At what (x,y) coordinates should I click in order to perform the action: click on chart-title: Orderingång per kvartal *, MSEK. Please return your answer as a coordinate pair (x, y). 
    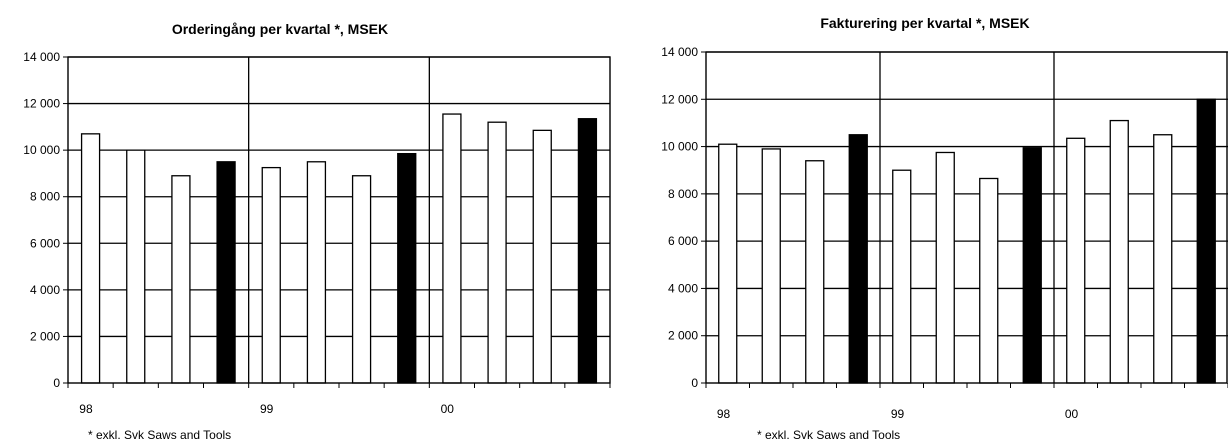
    Looking at the image, I should click on (280, 29).